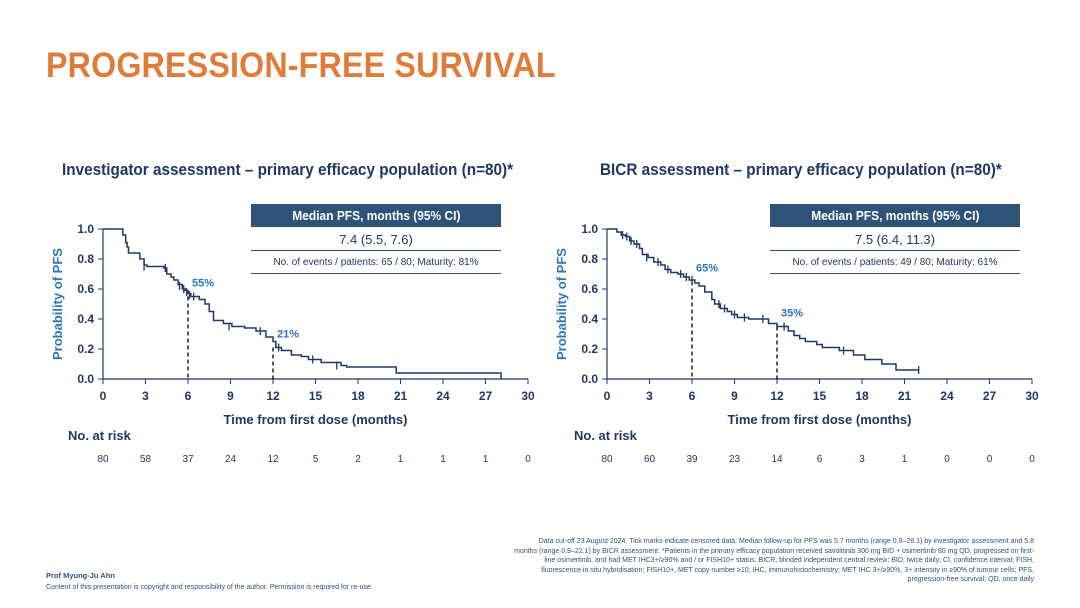 The width and height of the screenshot is (1080, 608). Describe the element at coordinates (188, 459) in the screenshot. I see `at-risk-count: 37` at that location.